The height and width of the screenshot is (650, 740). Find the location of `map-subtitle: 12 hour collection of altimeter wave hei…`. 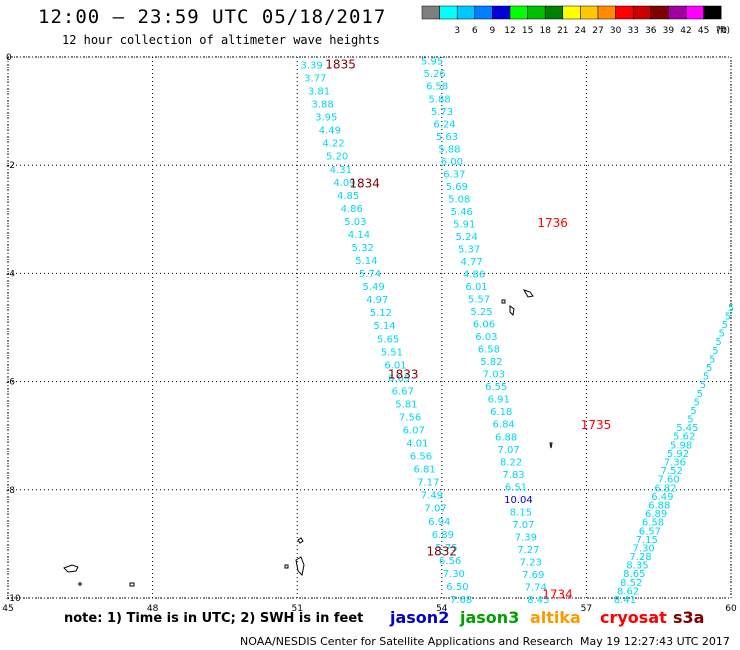

map-subtitle: 12 hour collection of altimeter wave hei… is located at coordinates (221, 40).